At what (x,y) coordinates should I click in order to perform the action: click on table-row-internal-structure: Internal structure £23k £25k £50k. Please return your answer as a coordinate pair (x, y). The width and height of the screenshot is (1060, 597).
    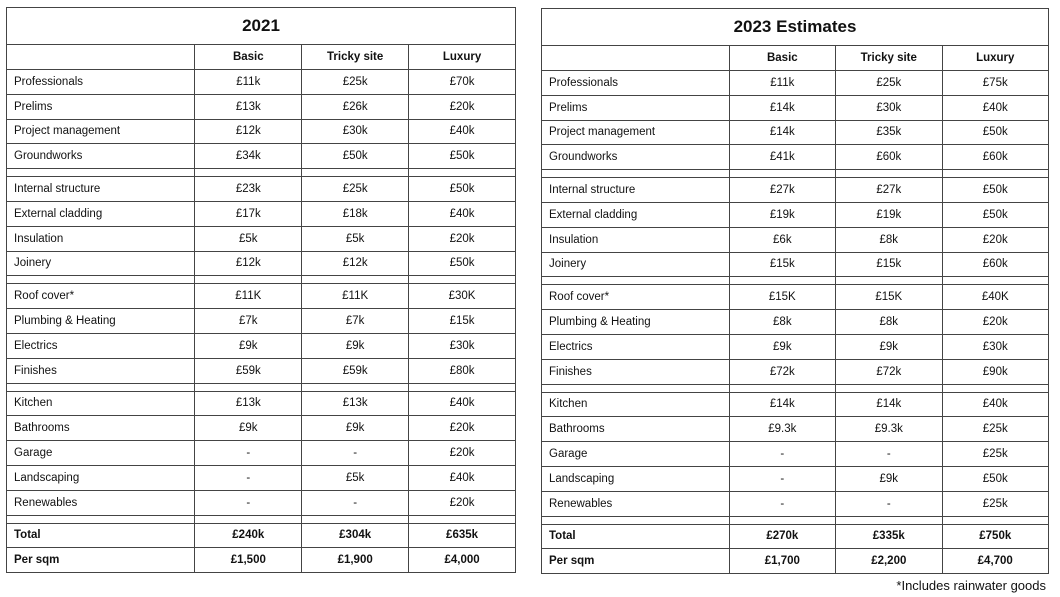
    Looking at the image, I should click on (260, 189).